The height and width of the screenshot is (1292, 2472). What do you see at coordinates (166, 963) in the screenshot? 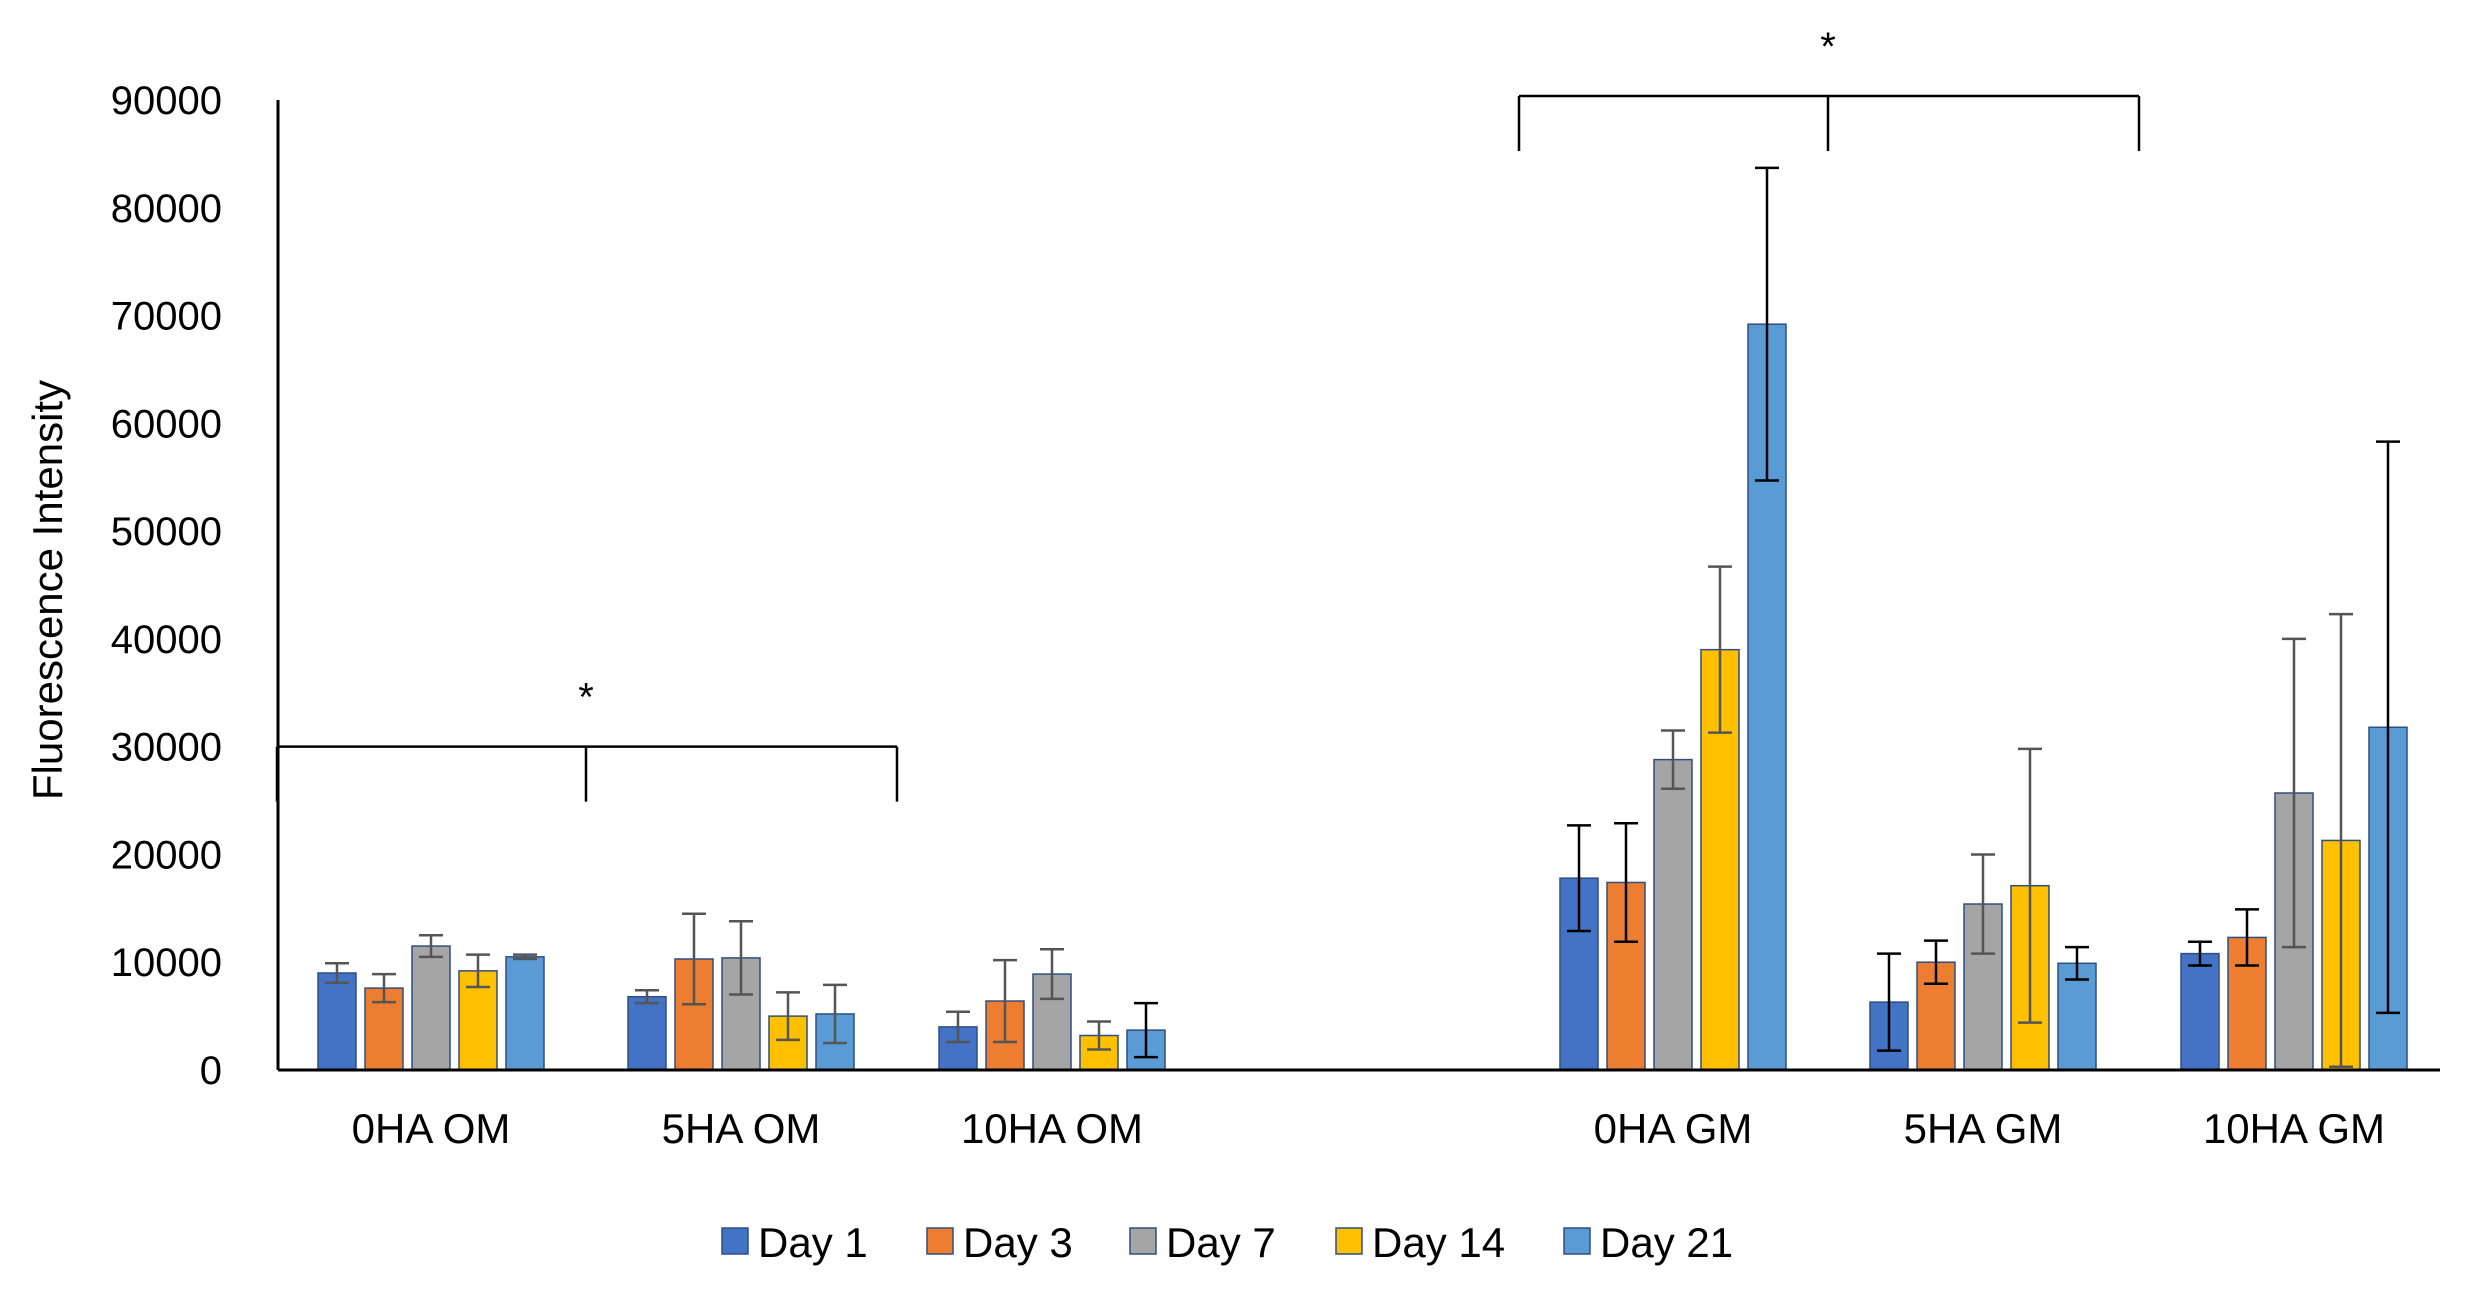
I see `y-tick-label: 10000` at bounding box center [166, 963].